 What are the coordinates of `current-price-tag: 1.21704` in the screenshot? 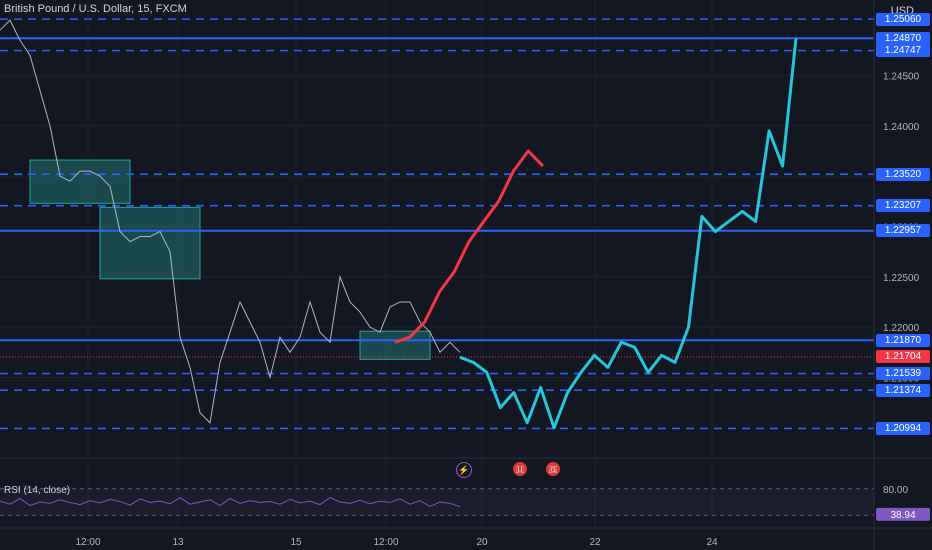 It's located at (903, 357).